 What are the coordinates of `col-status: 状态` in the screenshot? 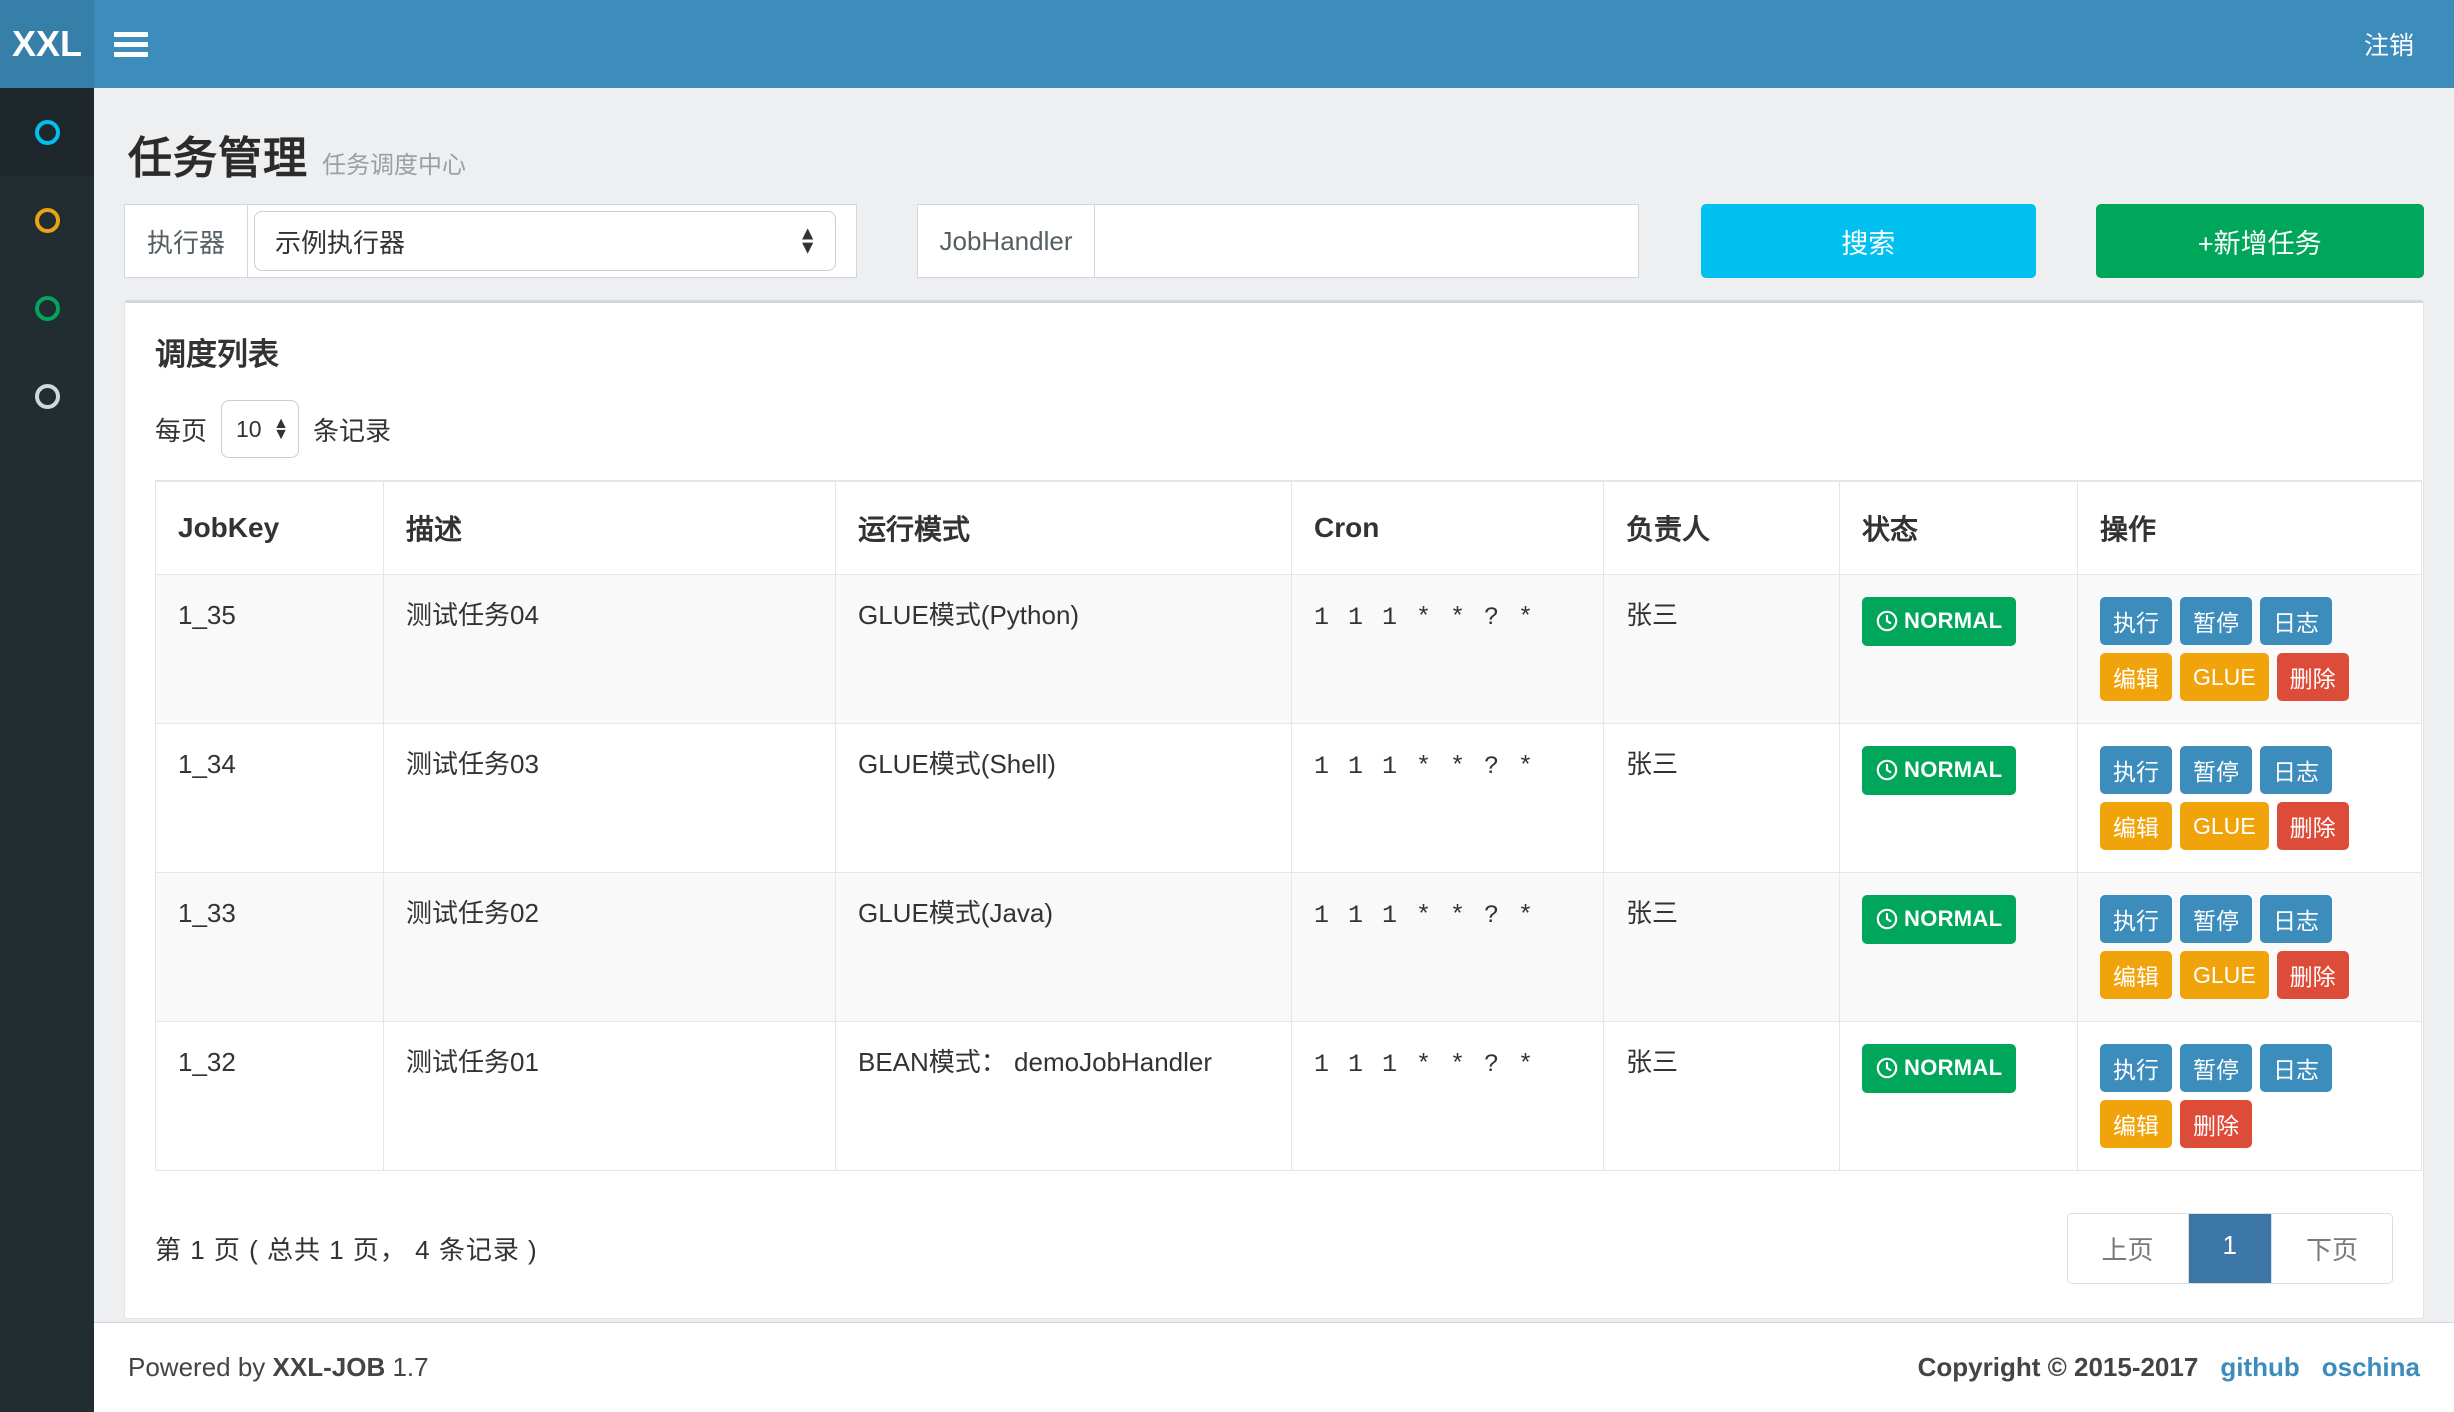 It's located at (1958, 527).